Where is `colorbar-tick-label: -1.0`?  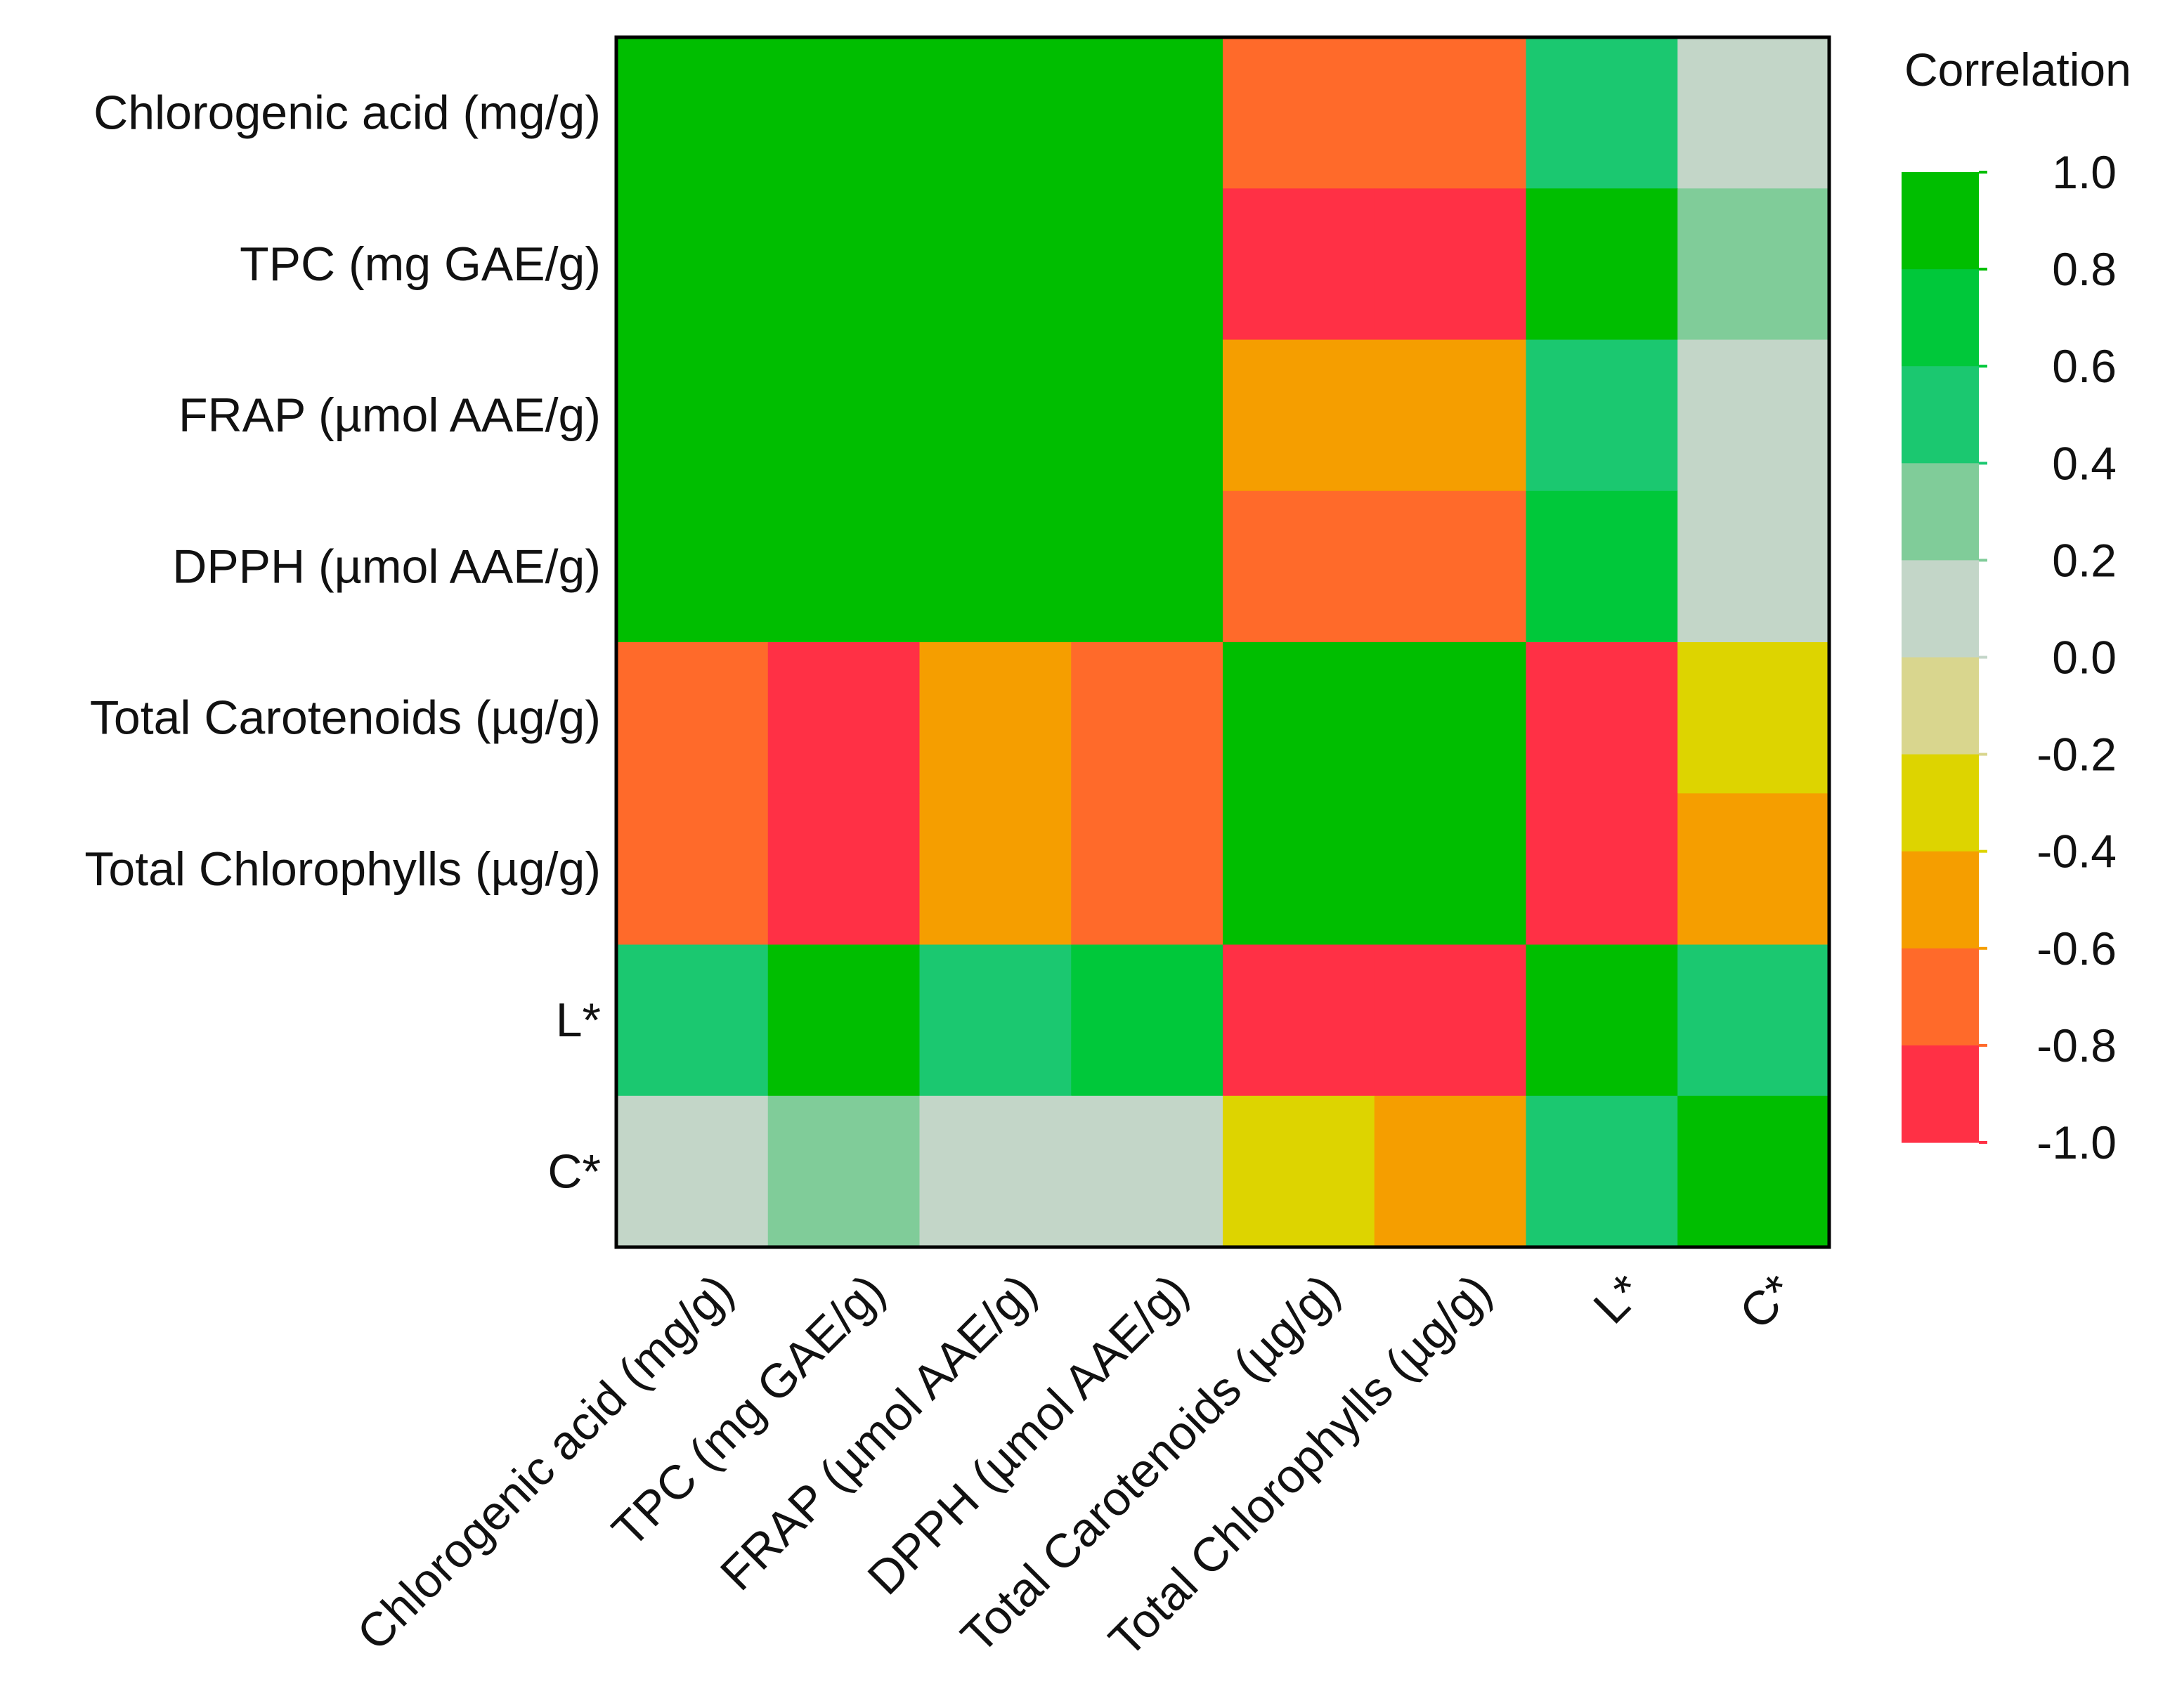 colorbar-tick-label: -1.0 is located at coordinates (2076, 1142).